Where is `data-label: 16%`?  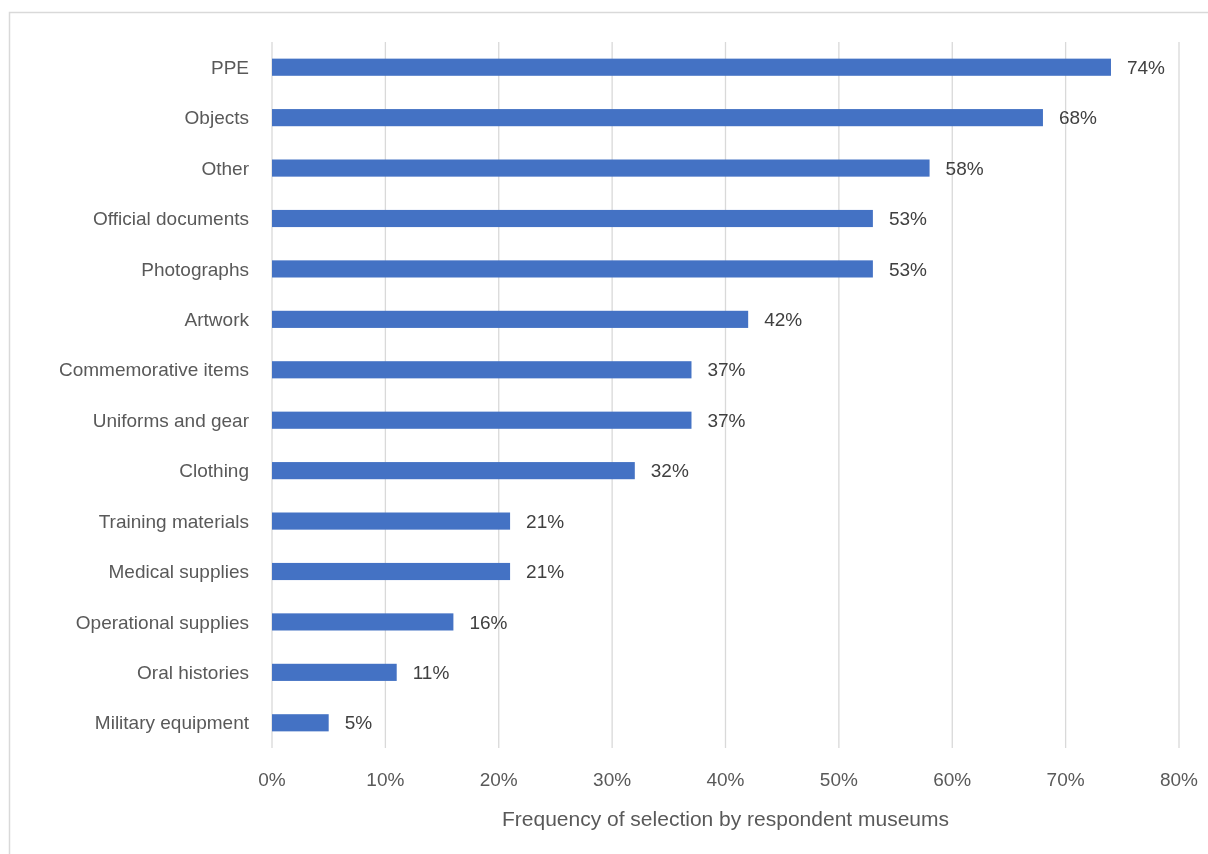
data-label: 16% is located at coordinates (488, 622).